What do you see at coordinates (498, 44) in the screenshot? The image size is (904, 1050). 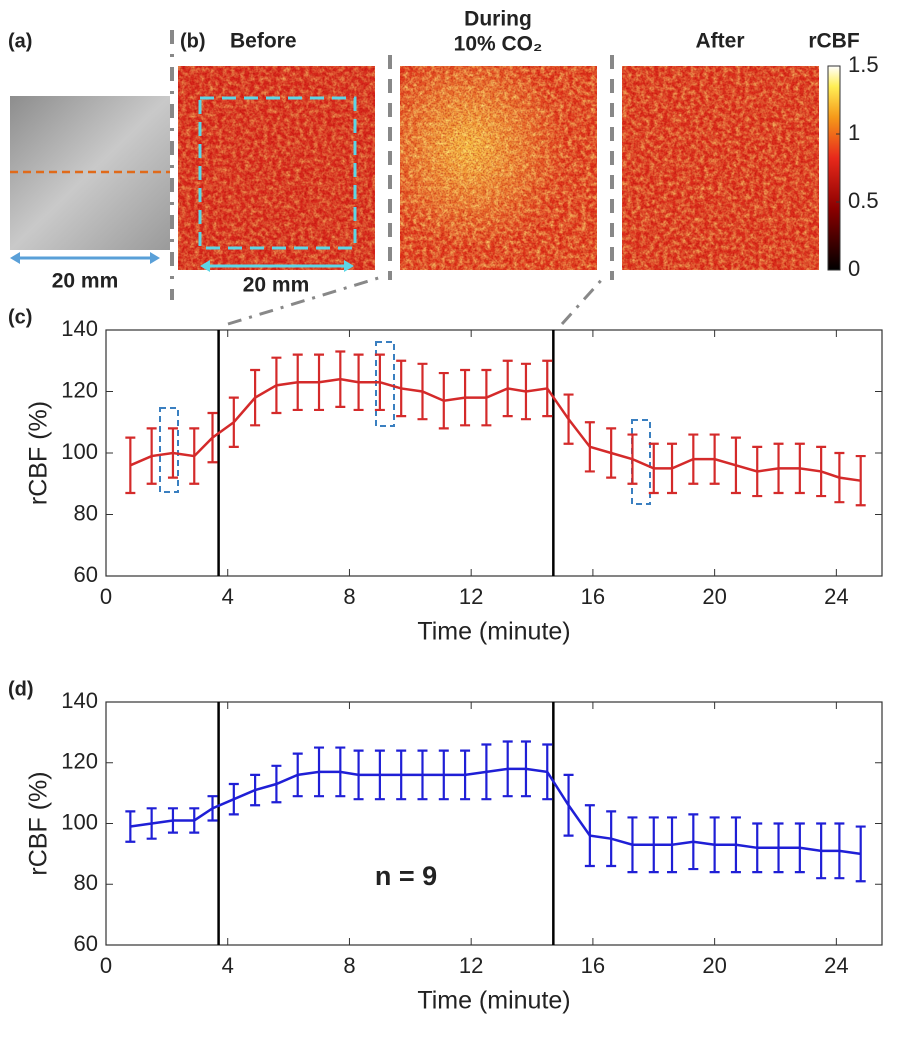 I see `image-title: 10% CO₂` at bounding box center [498, 44].